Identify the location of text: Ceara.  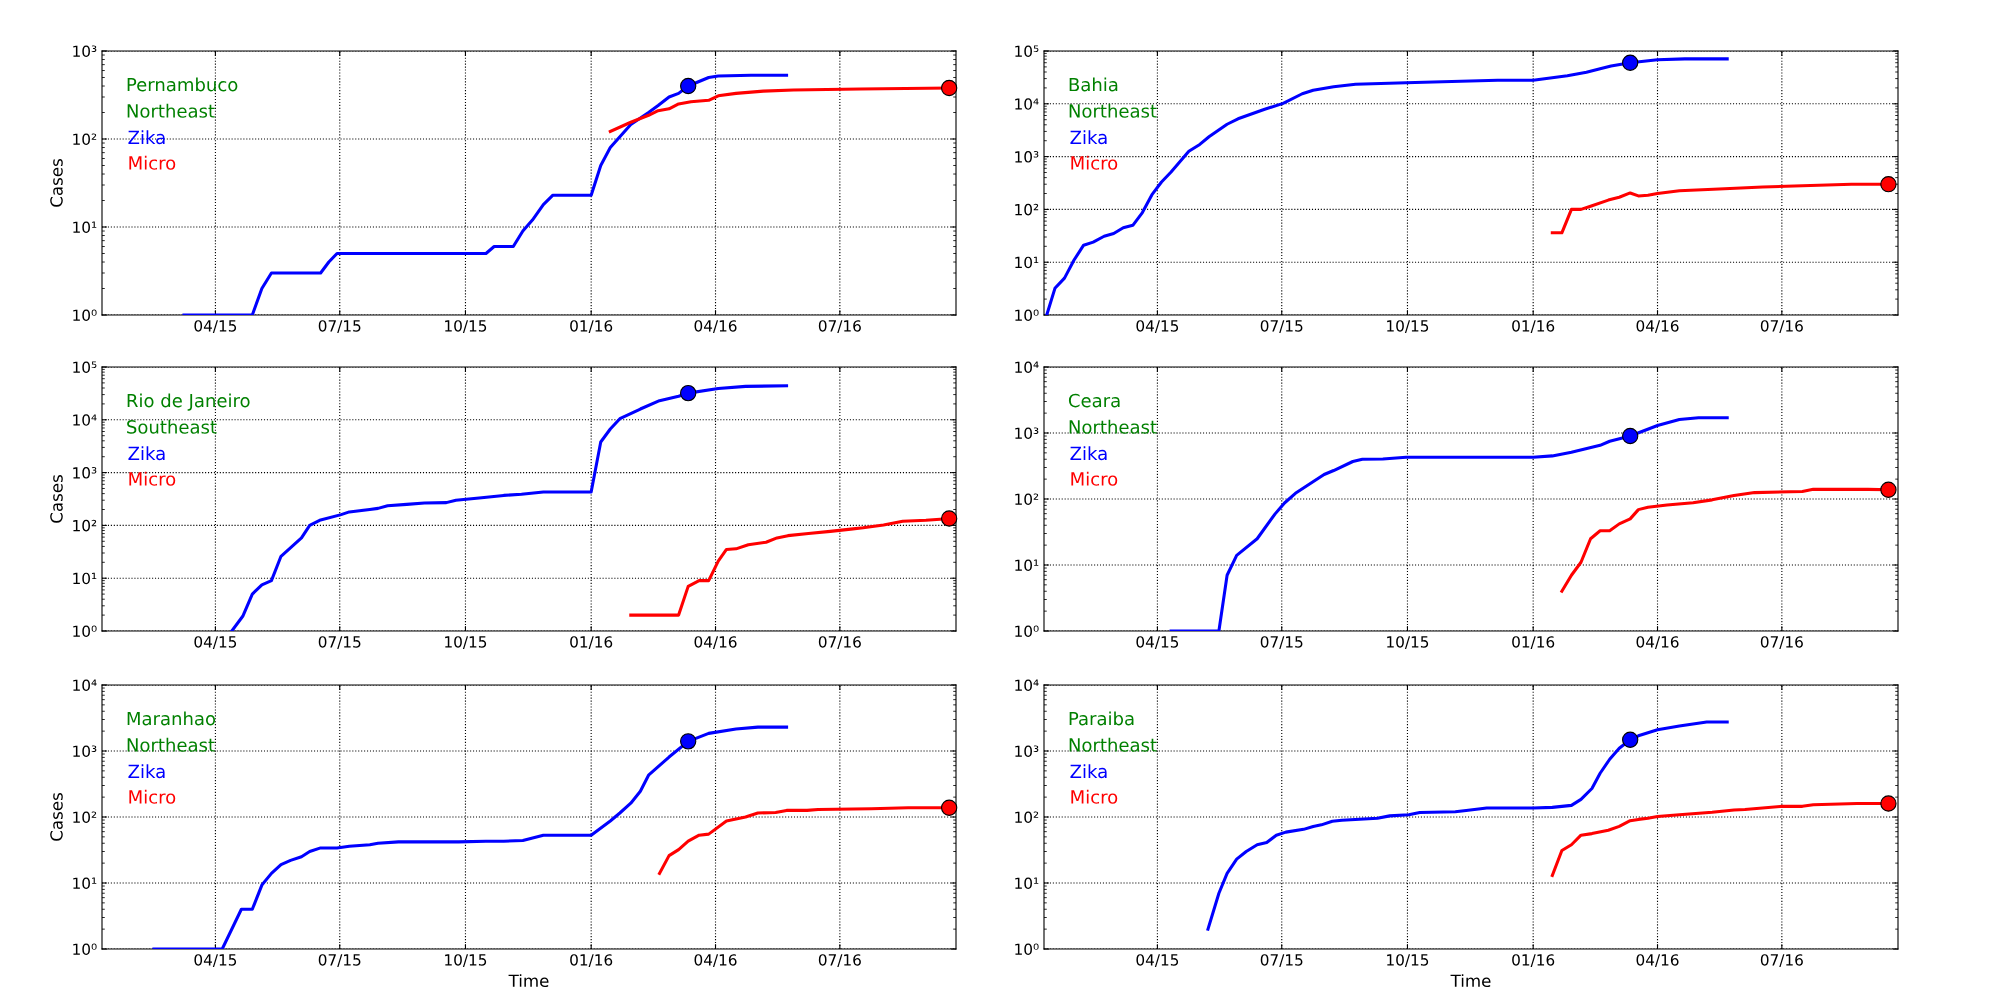
(1094, 400).